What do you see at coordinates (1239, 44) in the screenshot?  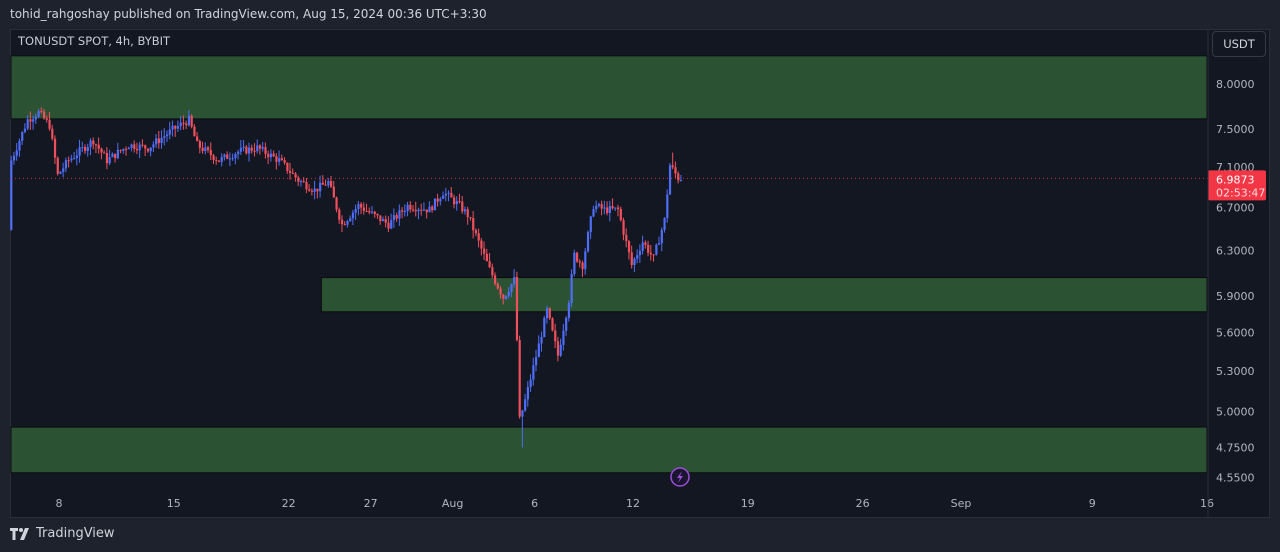 I see `currency-button: USDT` at bounding box center [1239, 44].